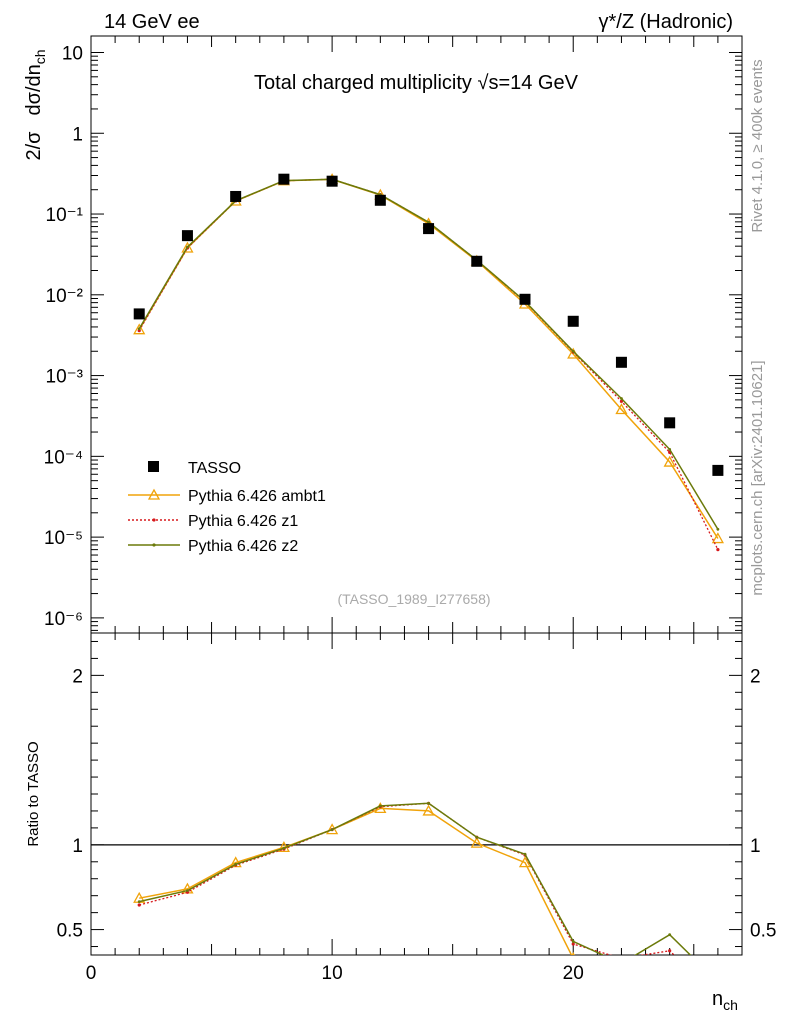 The width and height of the screenshot is (786, 1024). I want to click on ratio-y-tick-label: 2, so click(77, 676).